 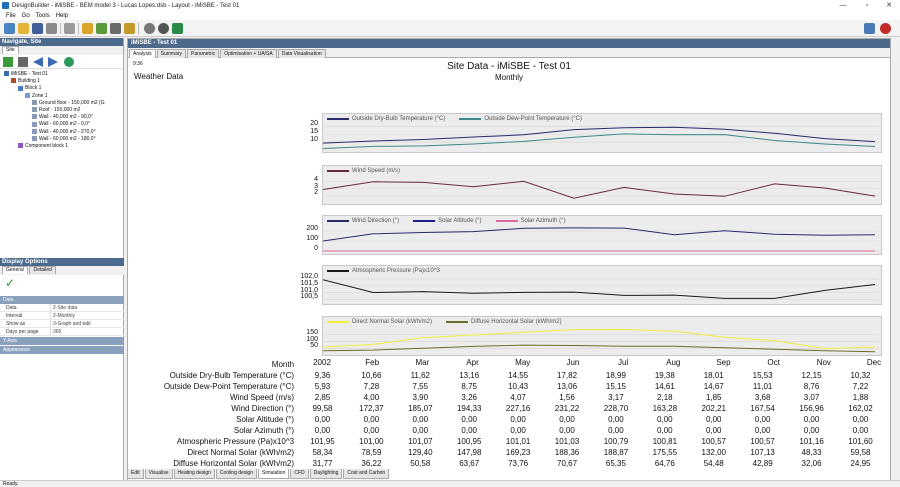 What do you see at coordinates (314, 124) in the screenshot?
I see `y-tick-label: 20` at bounding box center [314, 124].